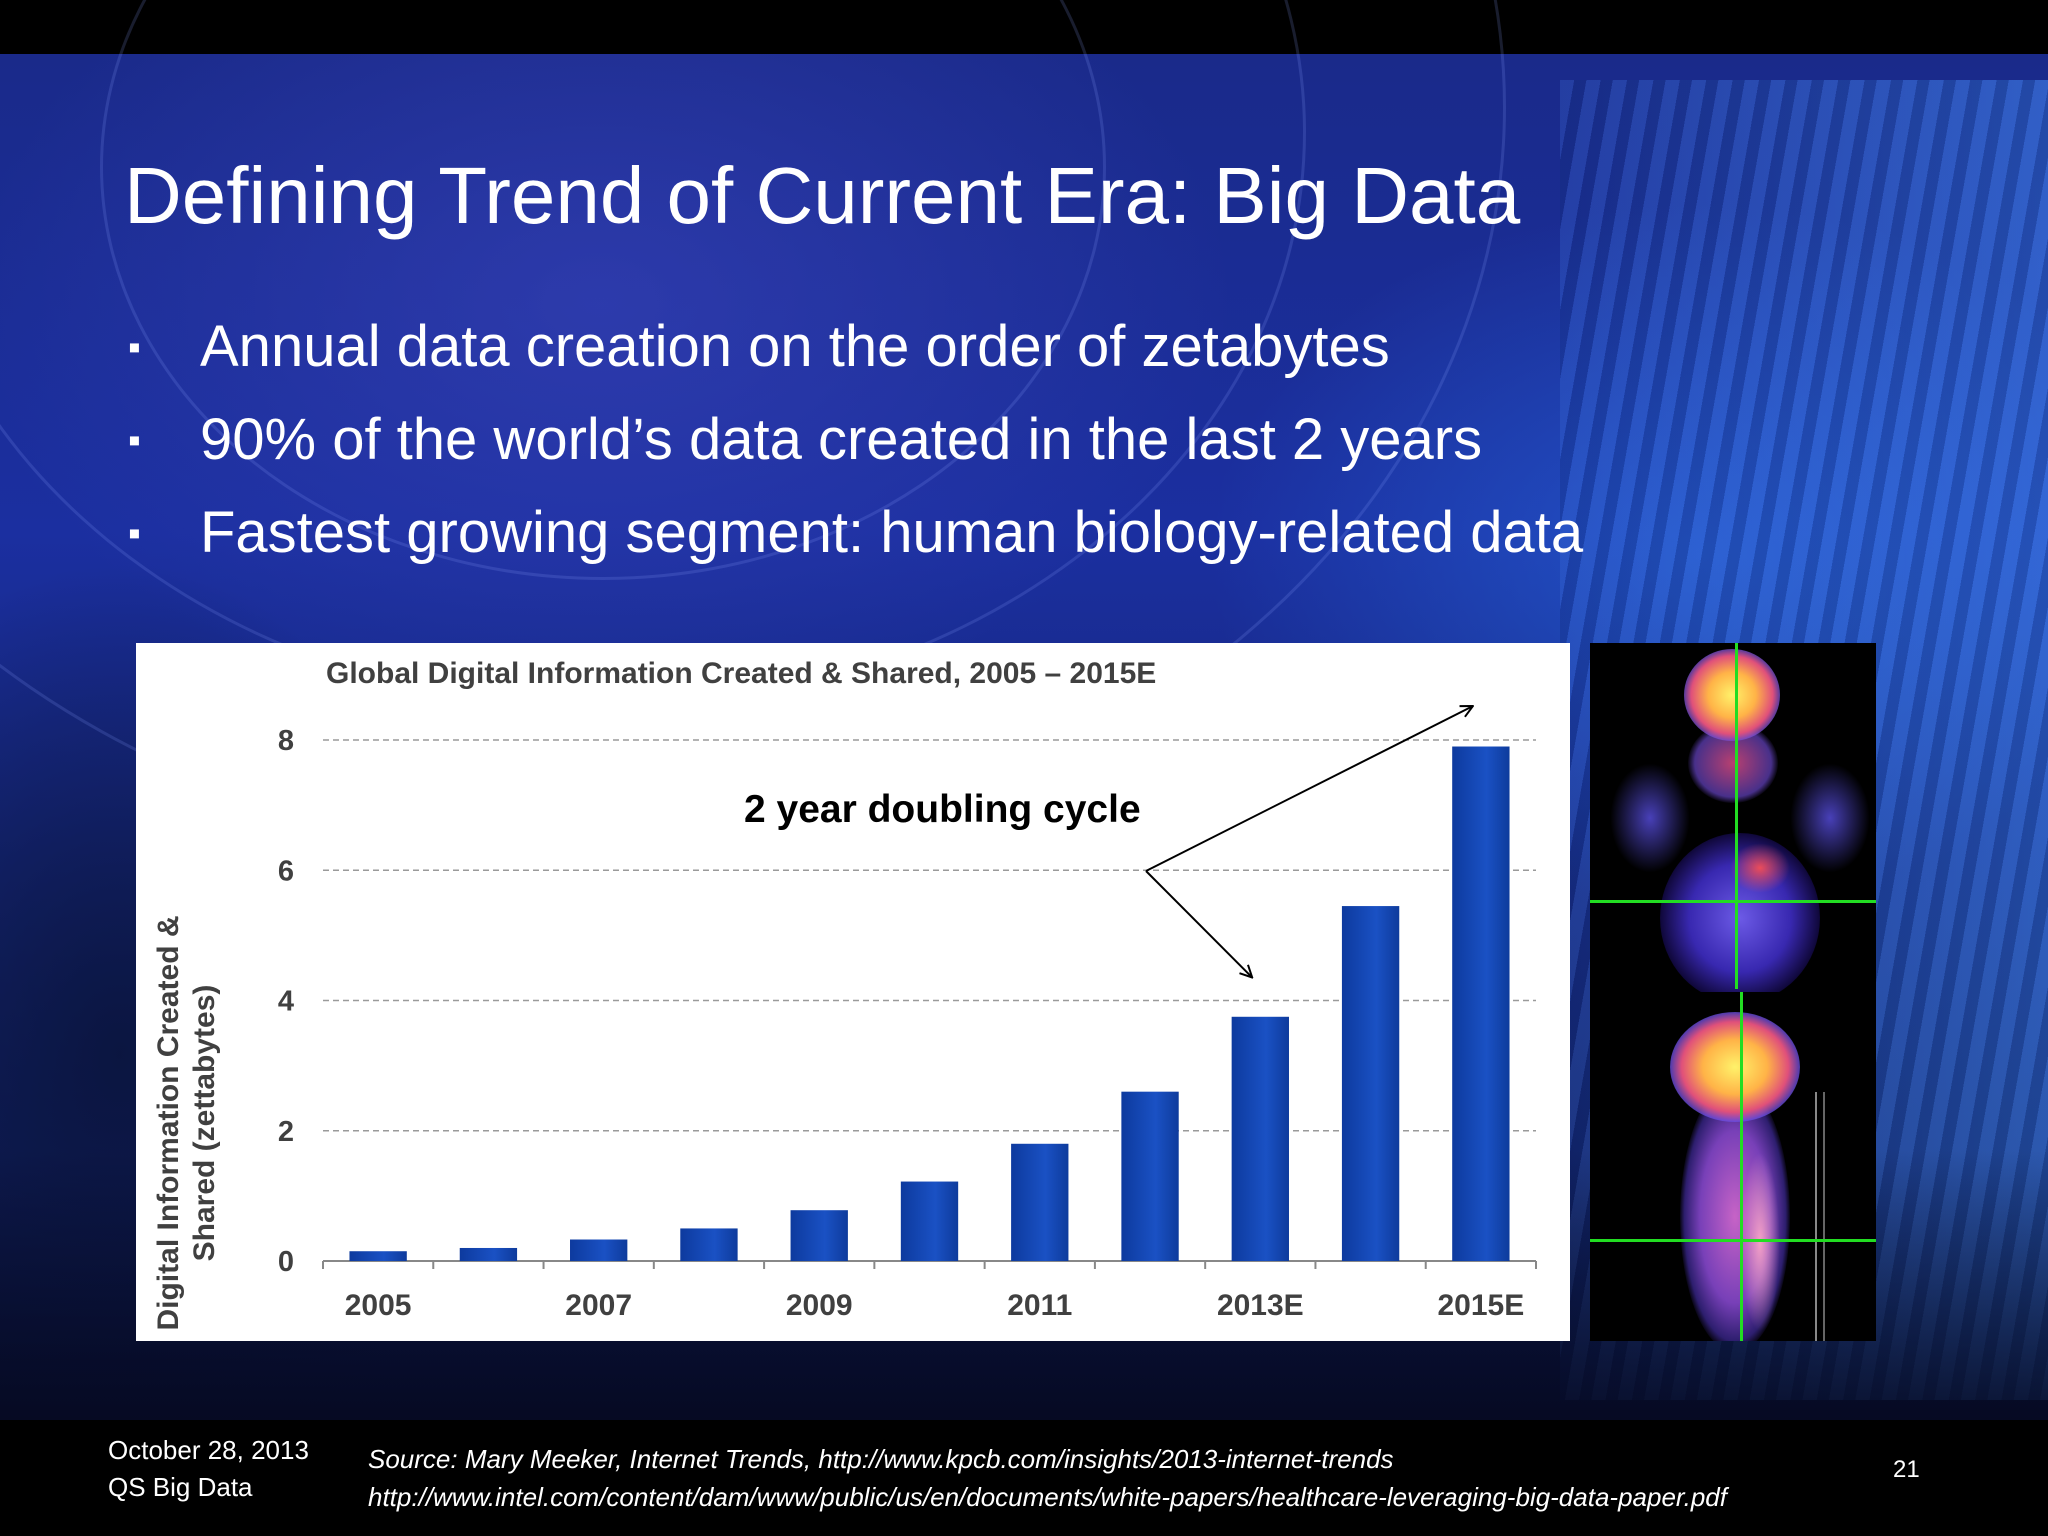  Describe the element at coordinates (168, 1122) in the screenshot. I see `y-axis-label-line1: Digital Information Created &` at that location.